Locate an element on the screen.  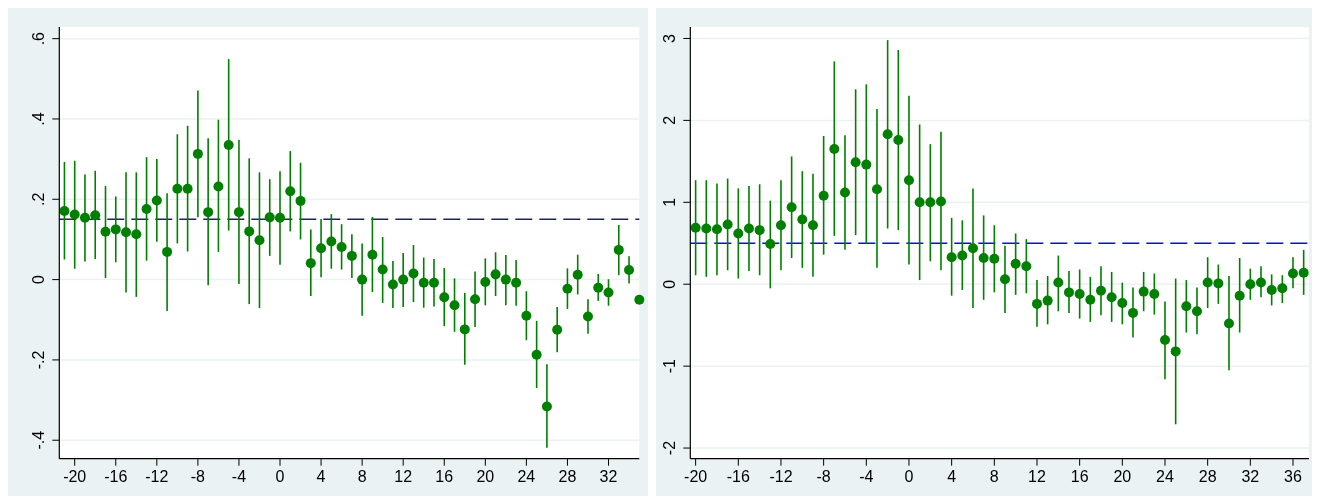
y-tick-label: 3 is located at coordinates (669, 38).